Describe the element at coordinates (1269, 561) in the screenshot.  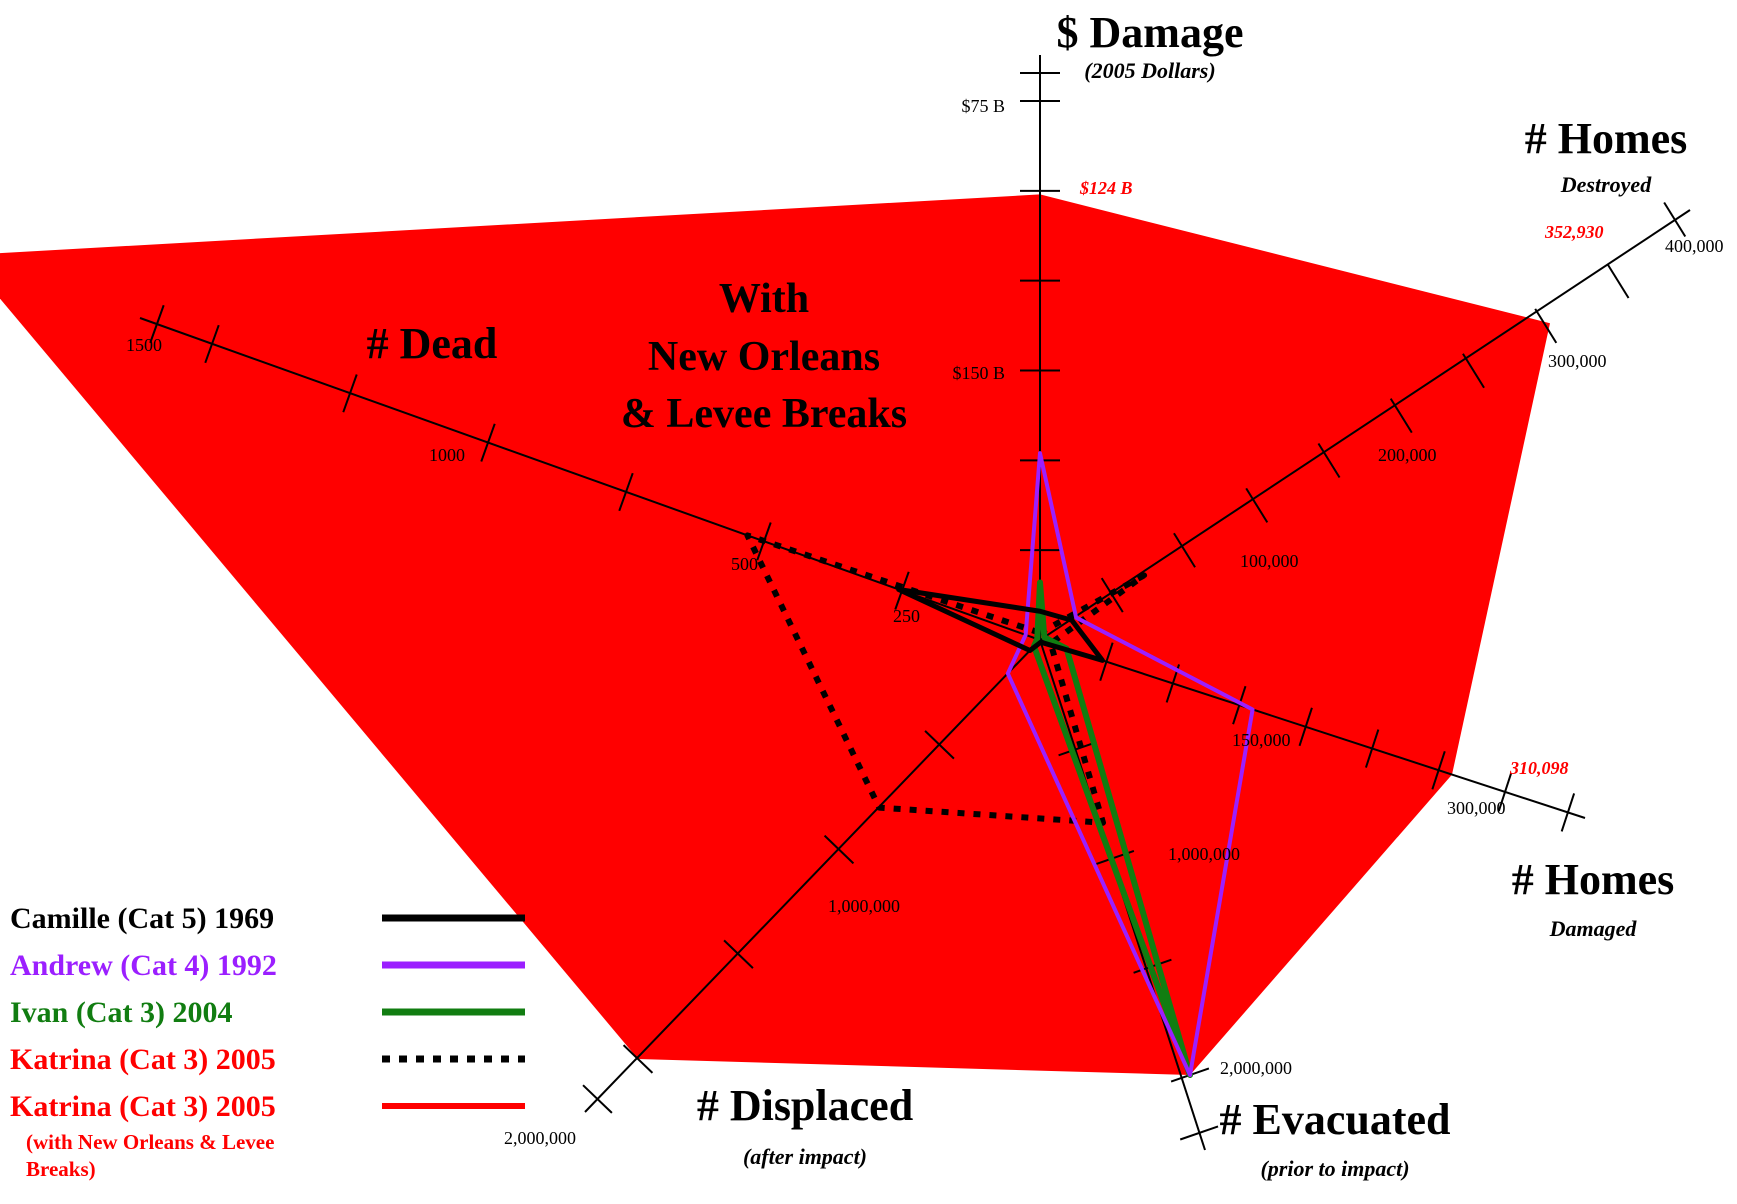
I see `tick-label-homes_destroyed: 100,000` at that location.